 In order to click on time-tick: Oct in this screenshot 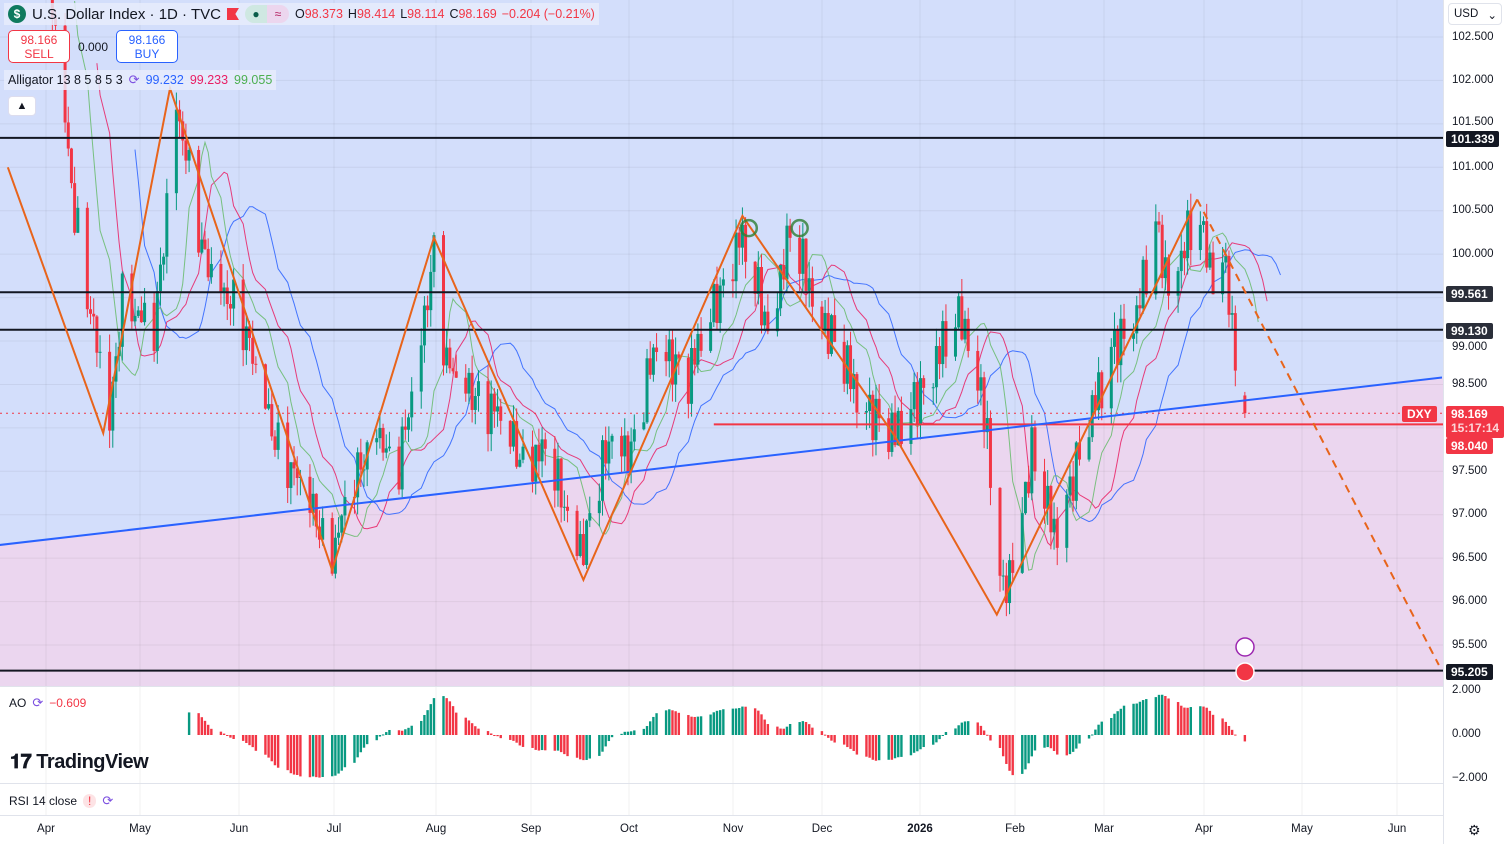, I will do `click(629, 829)`.